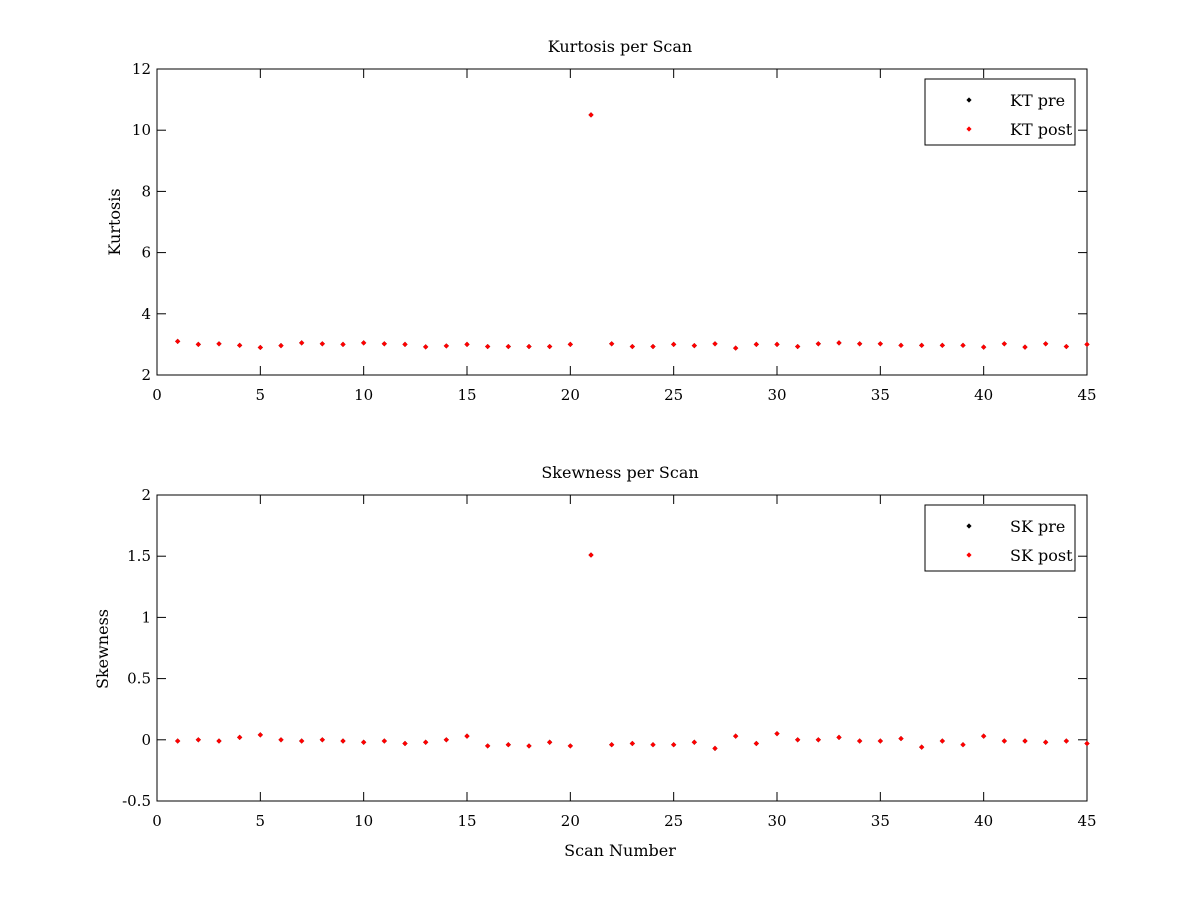  I want to click on skewness-legend-label: SK post, so click(1041, 555).